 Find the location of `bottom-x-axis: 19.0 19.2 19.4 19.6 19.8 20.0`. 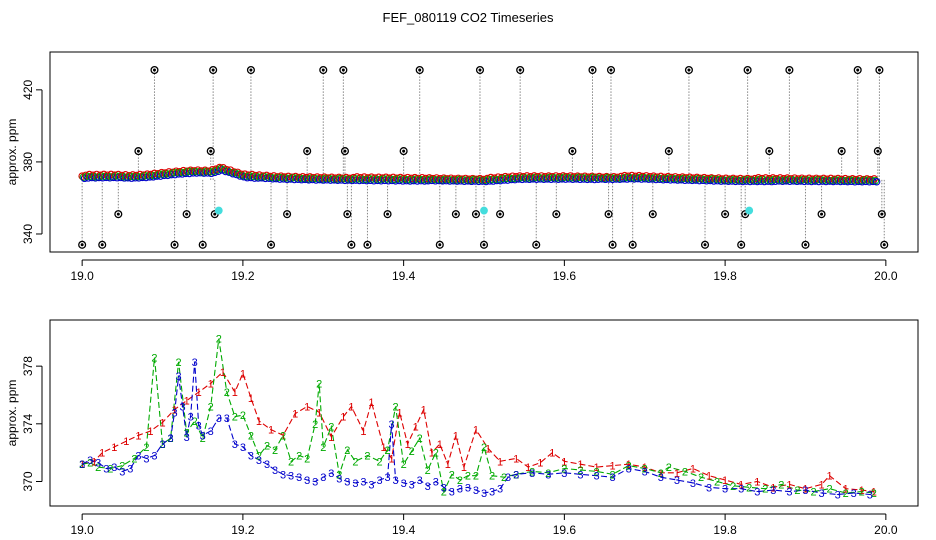

bottom-x-axis: 19.0 19.2 19.4 19.6 19.8 20.0 is located at coordinates (484, 525).